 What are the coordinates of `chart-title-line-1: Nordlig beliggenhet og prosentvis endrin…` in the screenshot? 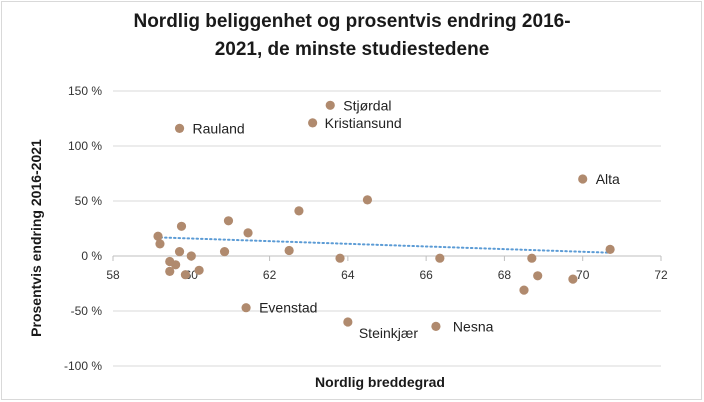 It's located at (352, 21).